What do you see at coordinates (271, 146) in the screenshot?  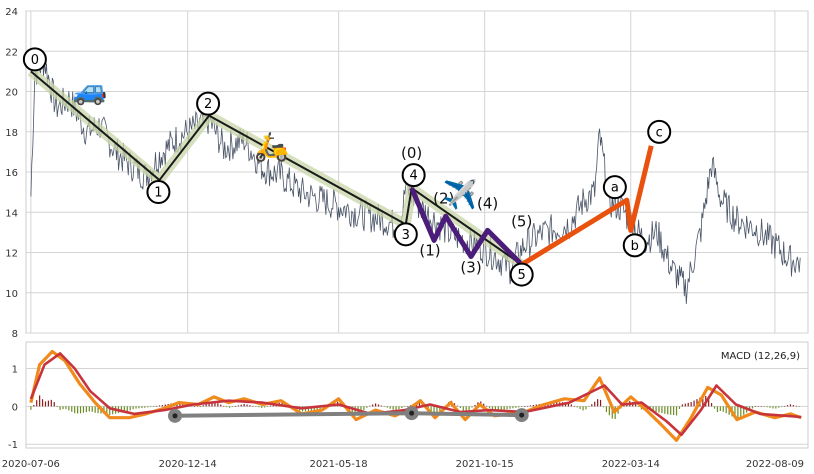 I see `scooter-icon: 🛵` at bounding box center [271, 146].